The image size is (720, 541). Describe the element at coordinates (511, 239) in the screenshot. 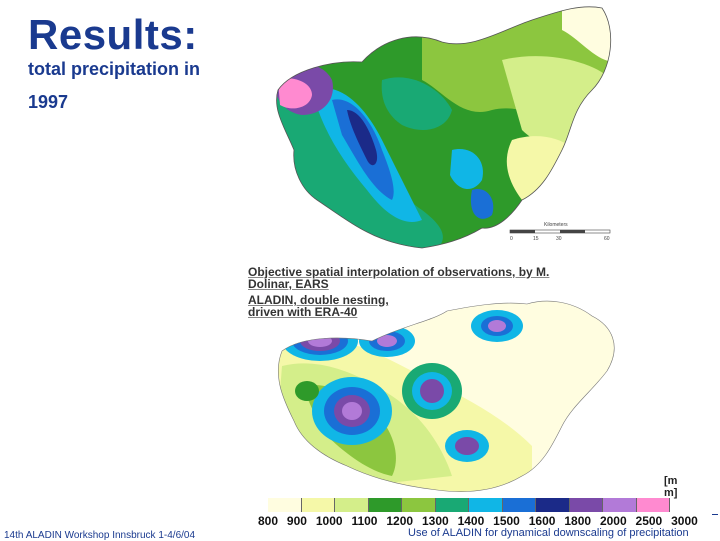

I see `scale-tick: 0` at that location.